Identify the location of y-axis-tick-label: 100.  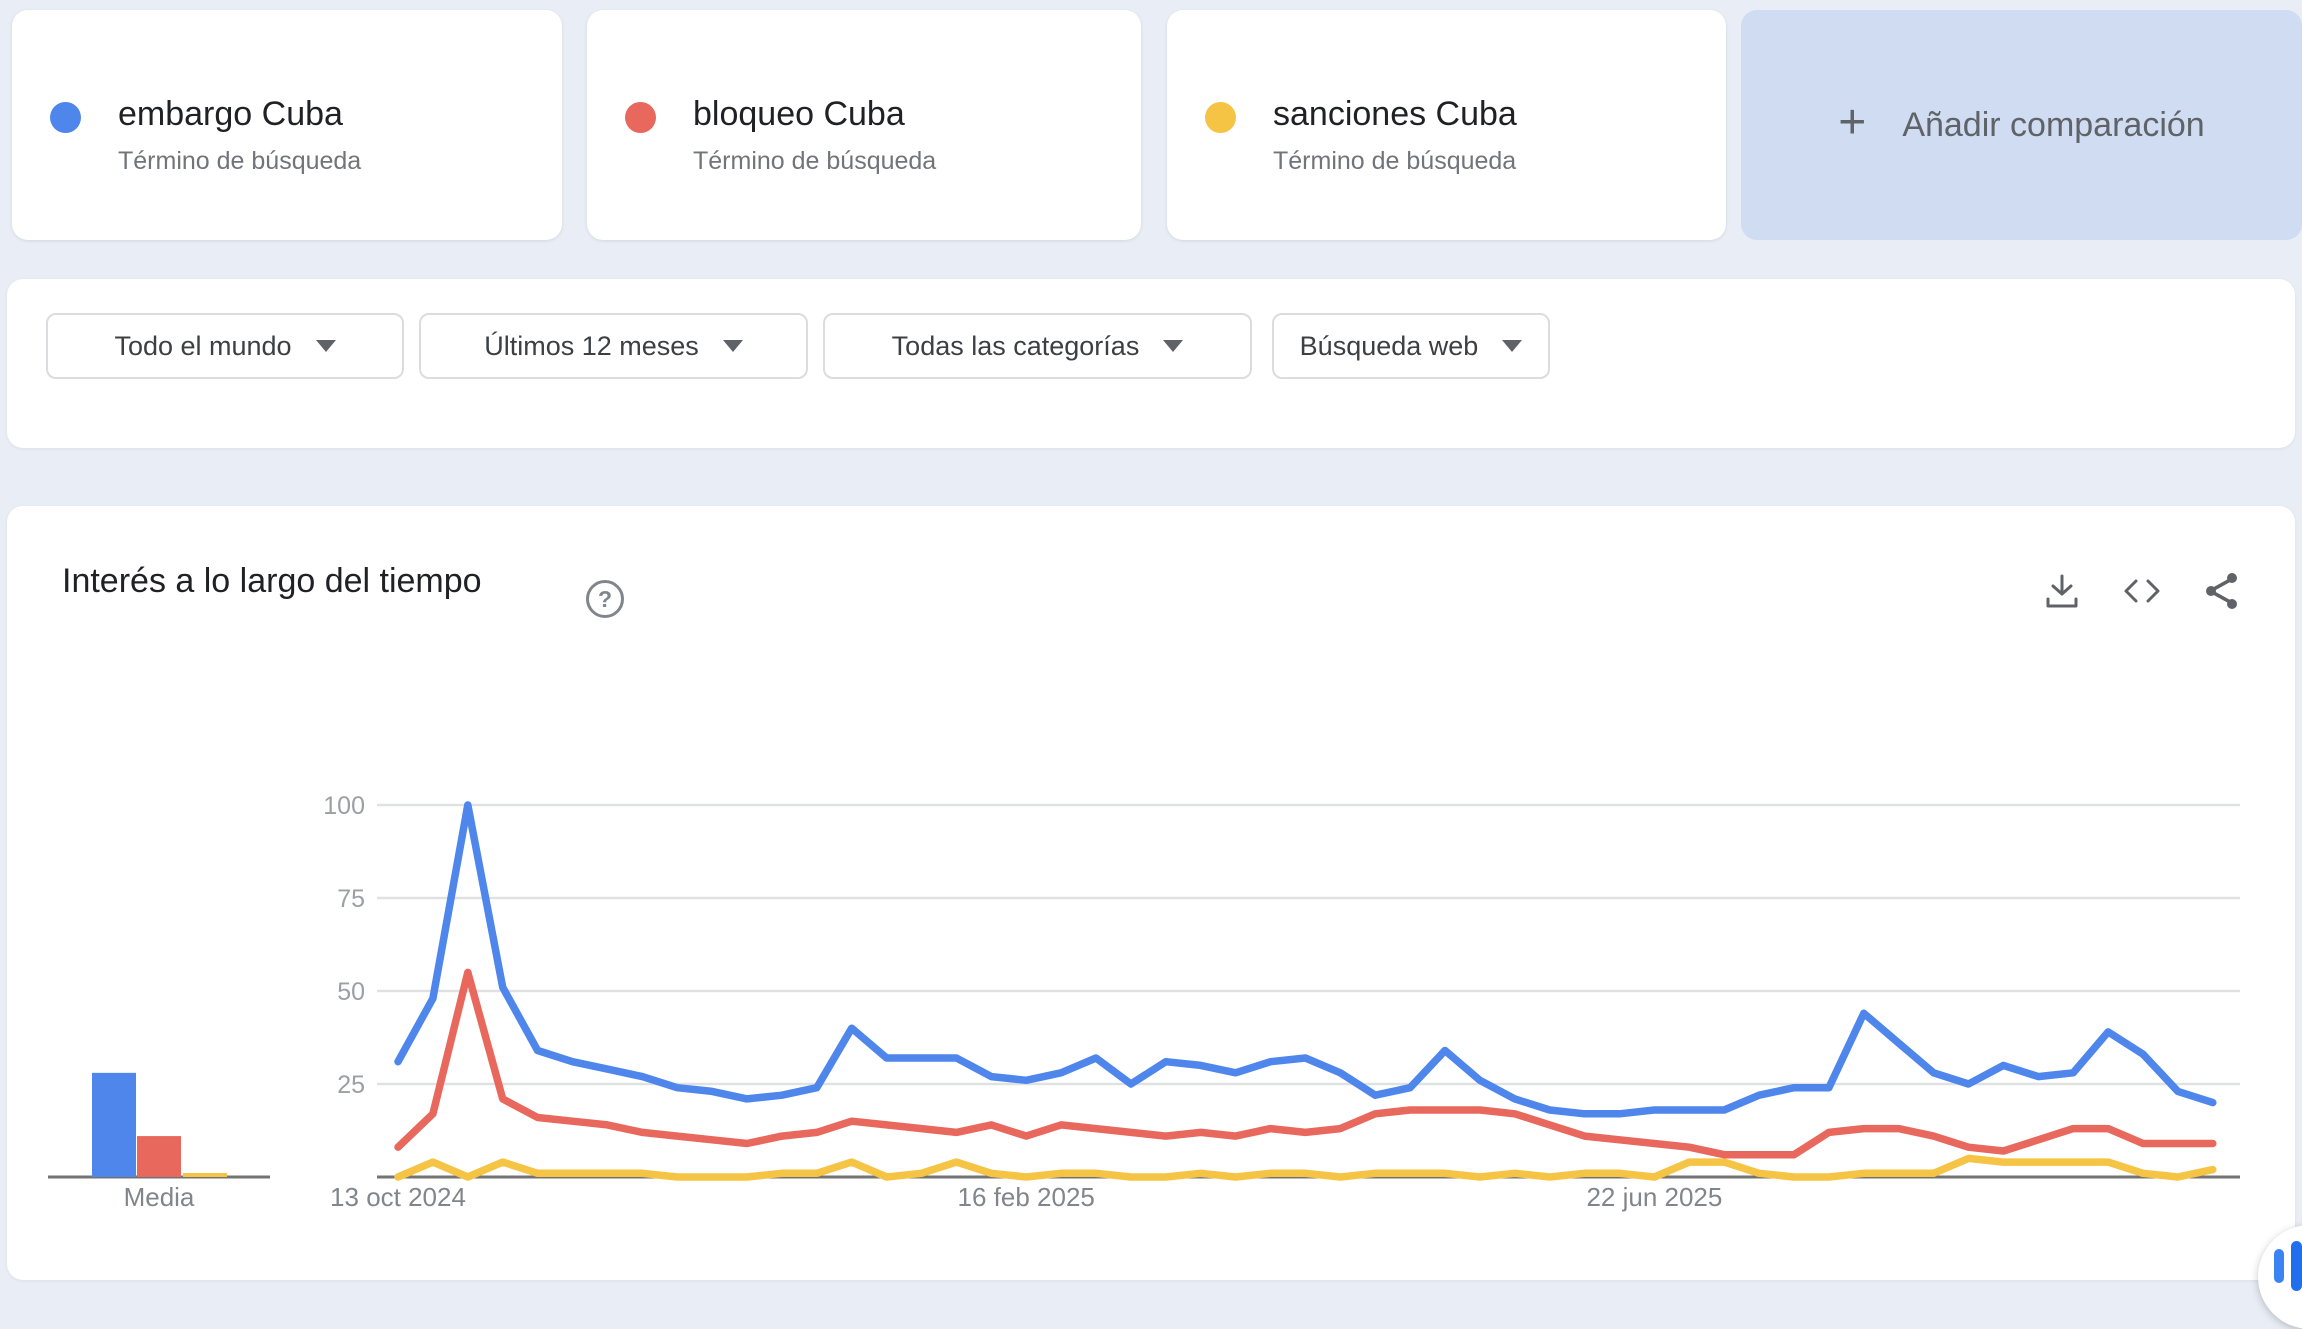
(344, 806).